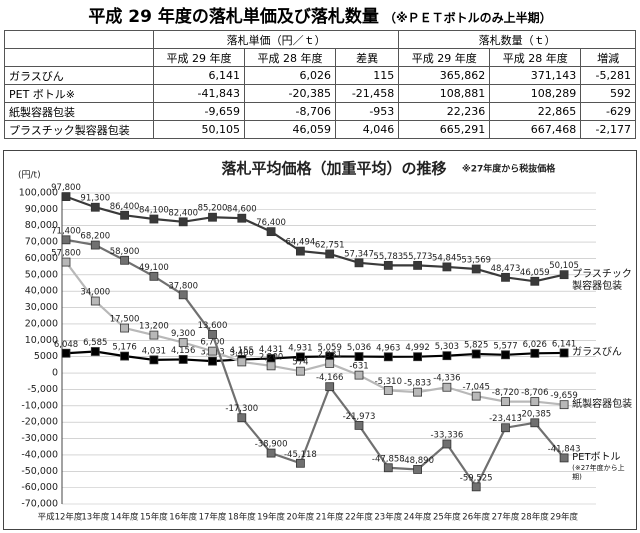 This screenshot has width=640, height=533. Describe the element at coordinates (517, 39) in the screenshot. I see `group-header: 落札数量（ｔ）` at that location.